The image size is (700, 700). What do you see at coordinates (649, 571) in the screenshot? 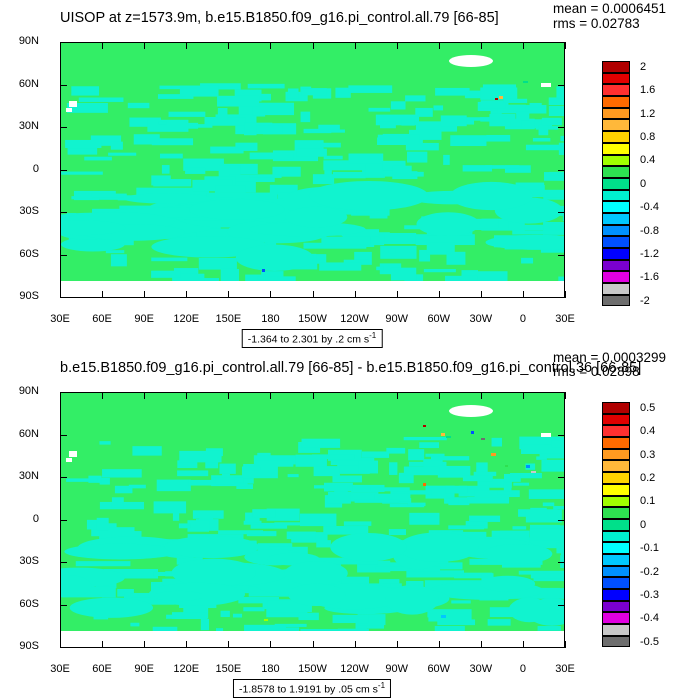
I see `colorbar-label: -0.2` at bounding box center [649, 571].